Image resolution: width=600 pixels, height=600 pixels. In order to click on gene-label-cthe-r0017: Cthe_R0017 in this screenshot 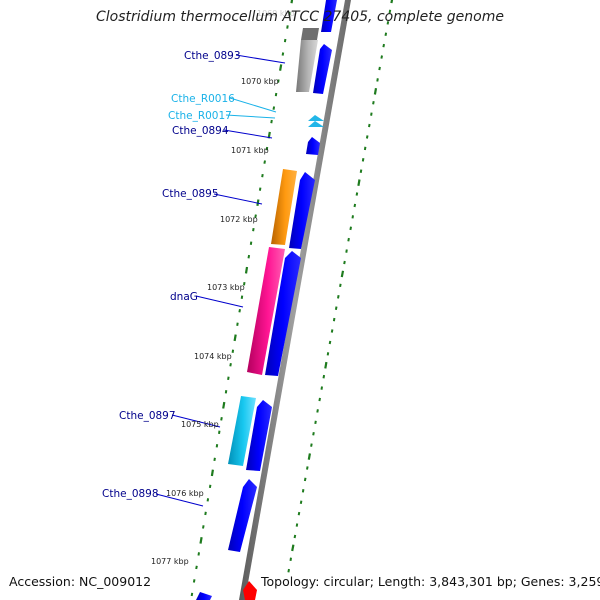, I will do `click(200, 116)`.